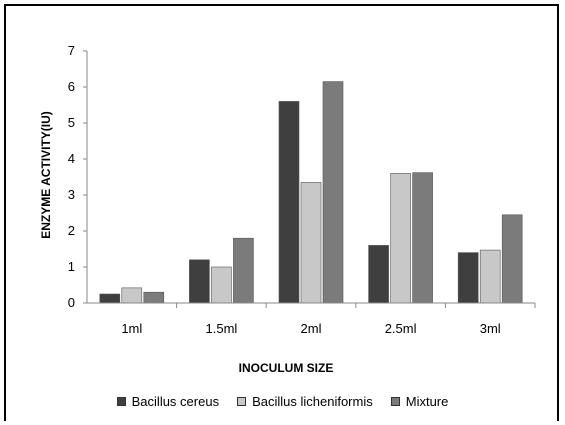 Image resolution: width=565 pixels, height=425 pixels. I want to click on y-tick-label: 0, so click(71, 302).